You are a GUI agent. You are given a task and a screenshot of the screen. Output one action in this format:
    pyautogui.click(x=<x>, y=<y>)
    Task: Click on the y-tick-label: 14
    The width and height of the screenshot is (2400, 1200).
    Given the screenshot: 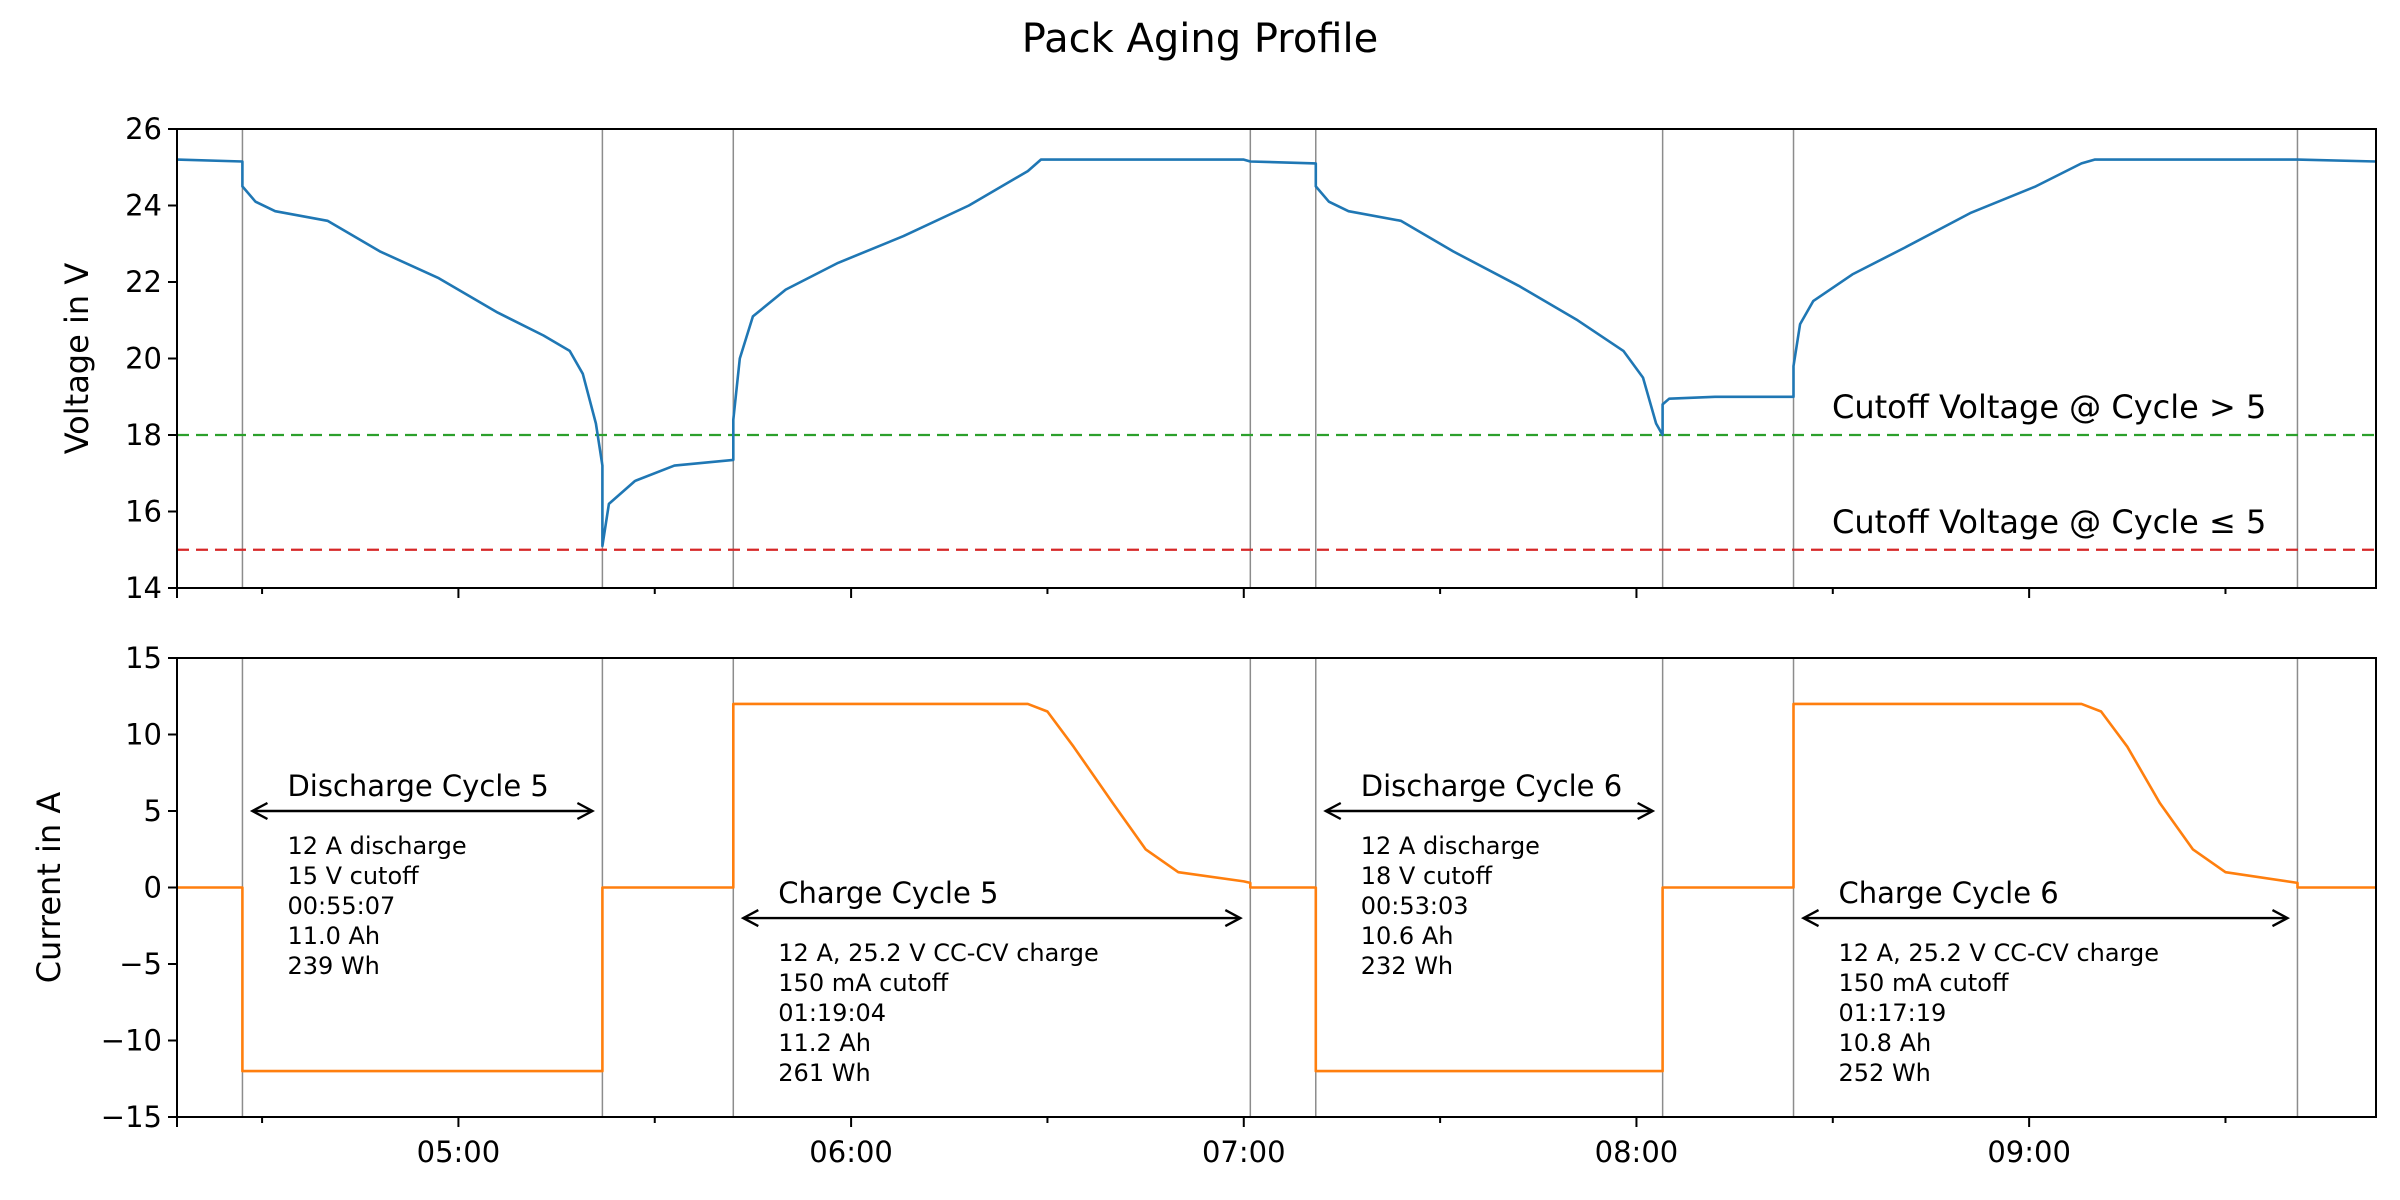 What is the action you would take?
    pyautogui.click(x=143, y=588)
    